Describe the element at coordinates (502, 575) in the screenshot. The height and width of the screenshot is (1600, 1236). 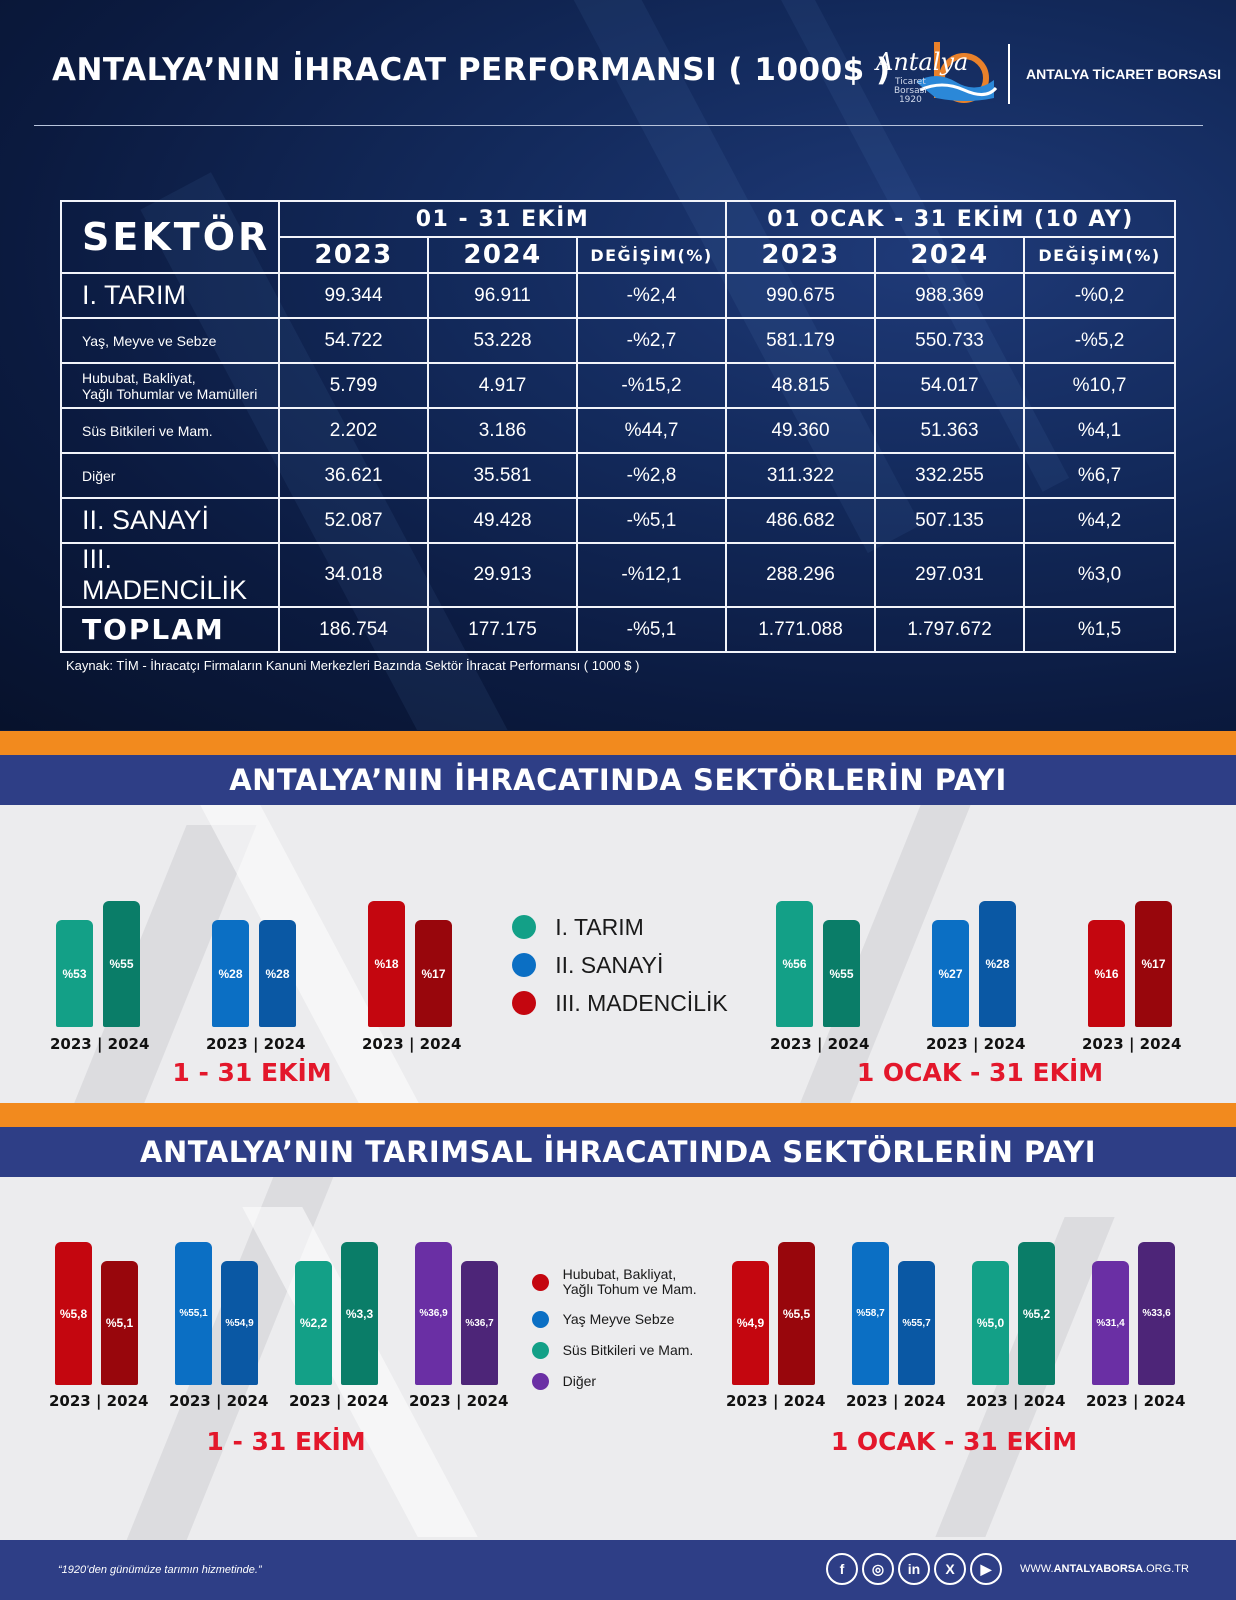
I see `table-cell: 29.913` at that location.